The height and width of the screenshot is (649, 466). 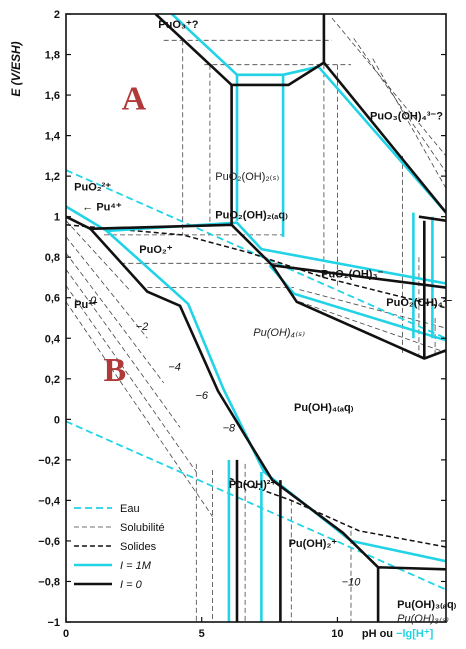 I want to click on y-tick-label: 0, so click(x=57, y=420).